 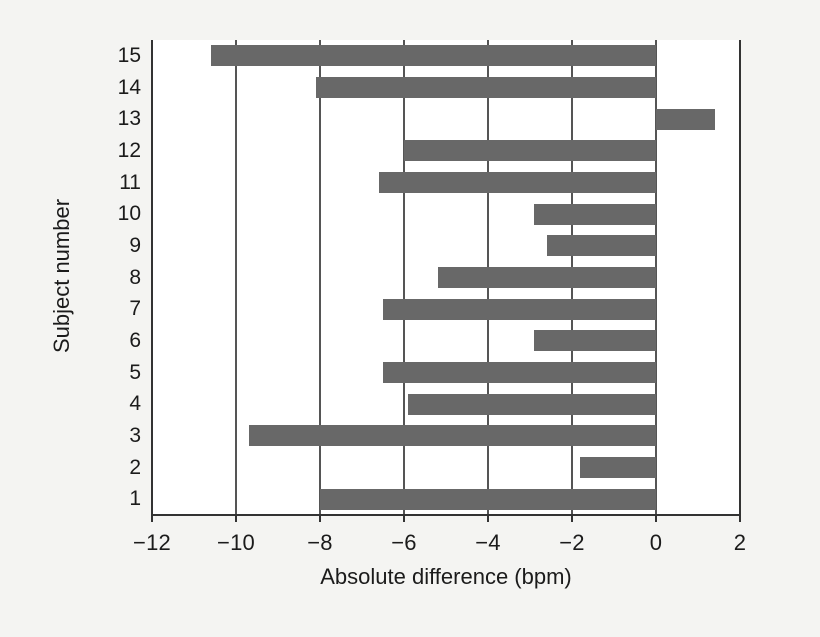 I want to click on gridline-x--6, so click(x=404, y=277).